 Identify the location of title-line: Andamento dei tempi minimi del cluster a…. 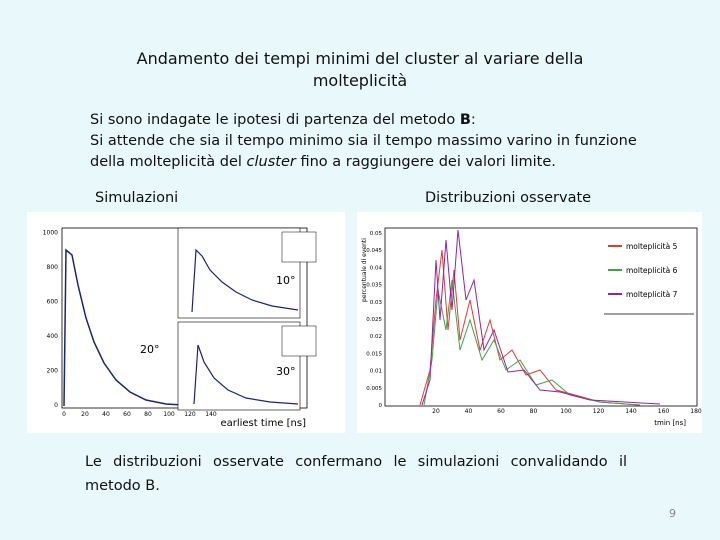
(360, 58).